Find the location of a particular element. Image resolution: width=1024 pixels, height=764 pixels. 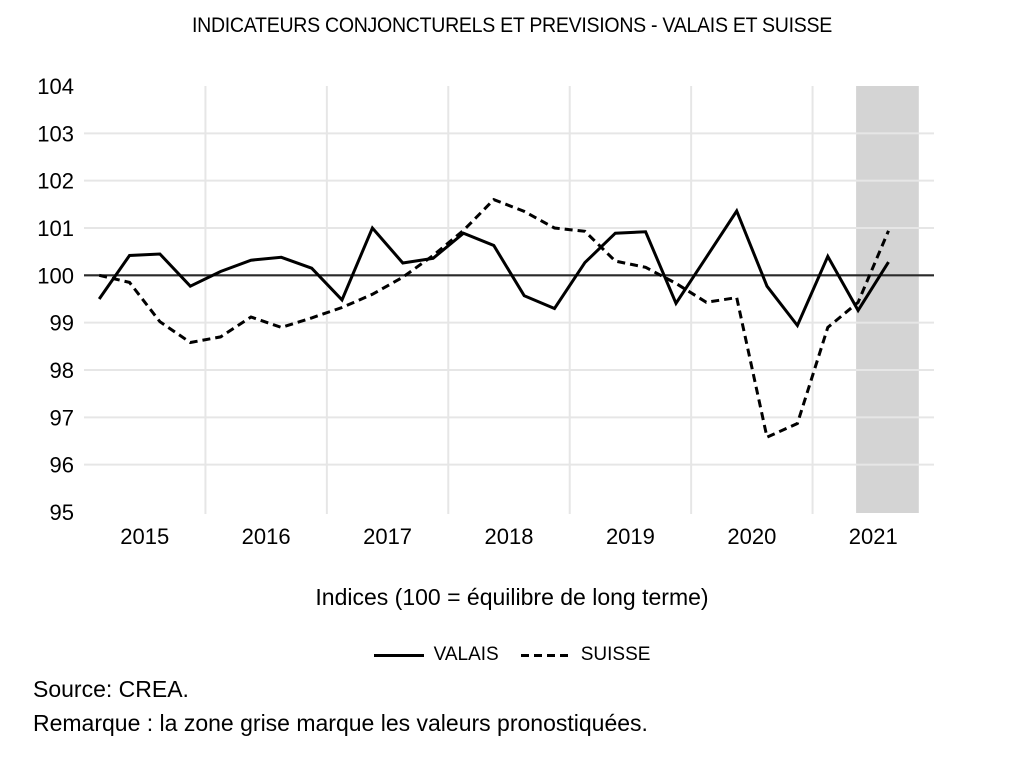

legend-swatch-solid is located at coordinates (398, 655).